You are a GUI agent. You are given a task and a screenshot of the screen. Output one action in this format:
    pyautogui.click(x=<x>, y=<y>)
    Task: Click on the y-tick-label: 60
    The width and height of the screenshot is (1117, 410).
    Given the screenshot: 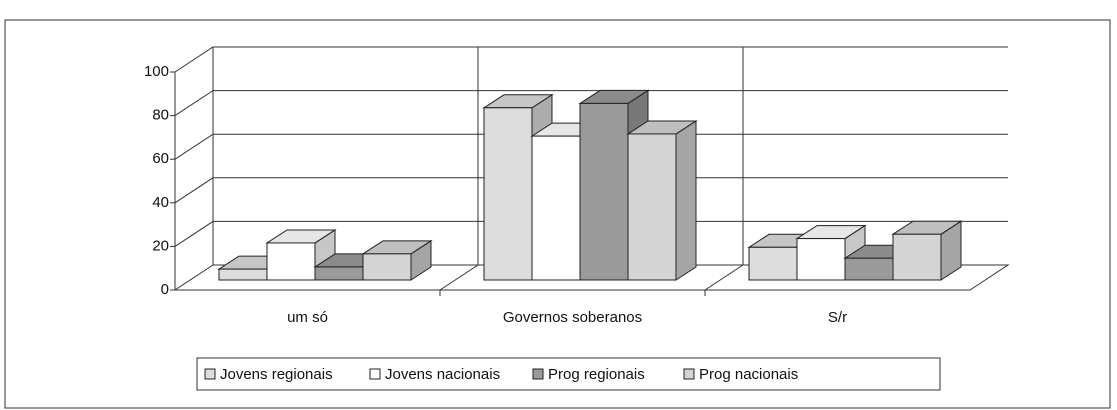 What is the action you would take?
    pyautogui.click(x=160, y=158)
    